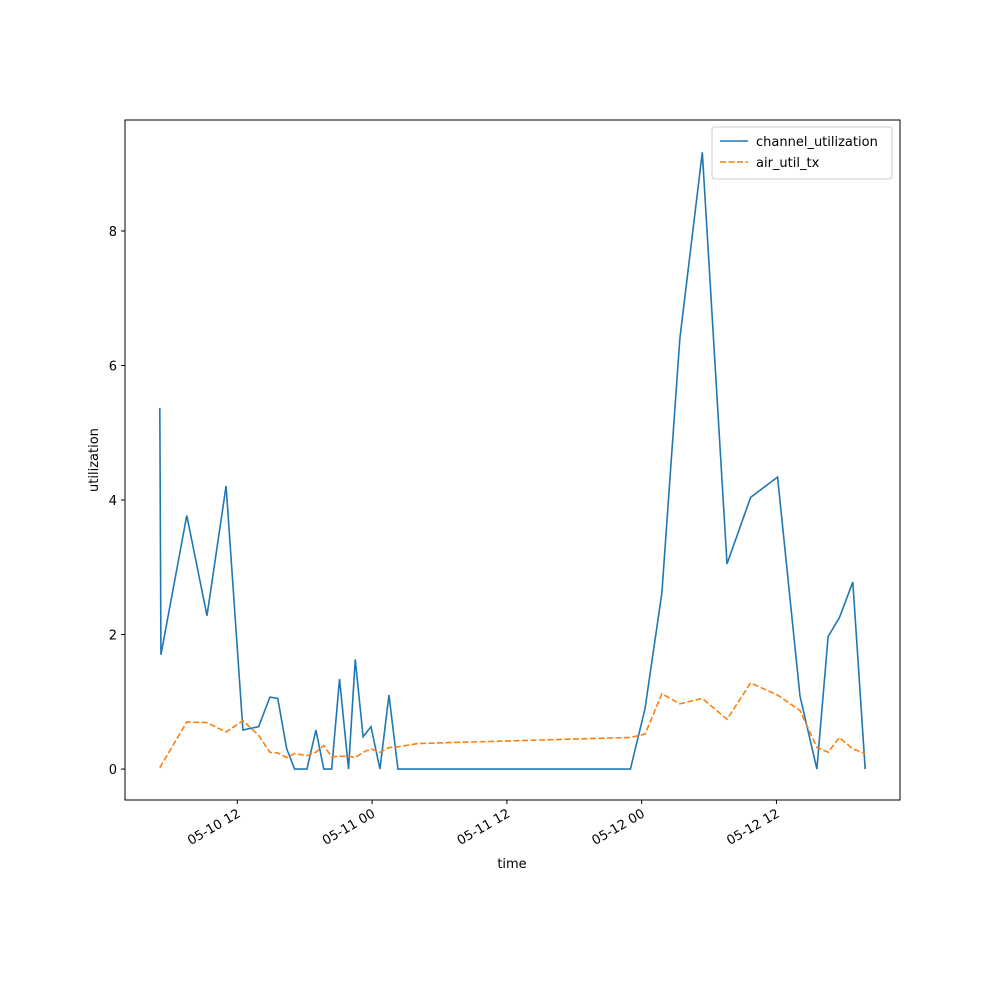  Describe the element at coordinates (113, 366) in the screenshot. I see `y-tick-label: 6` at that location.